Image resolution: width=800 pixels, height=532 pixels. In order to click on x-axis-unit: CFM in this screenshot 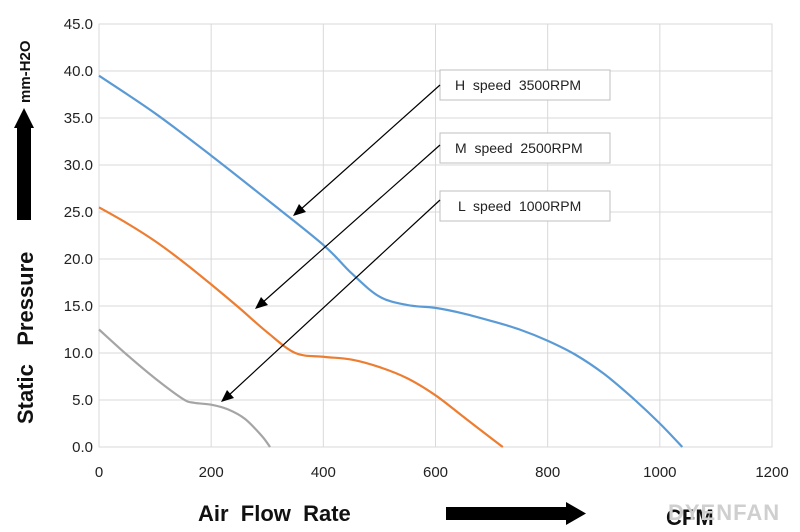, I will do `click(690, 517)`.